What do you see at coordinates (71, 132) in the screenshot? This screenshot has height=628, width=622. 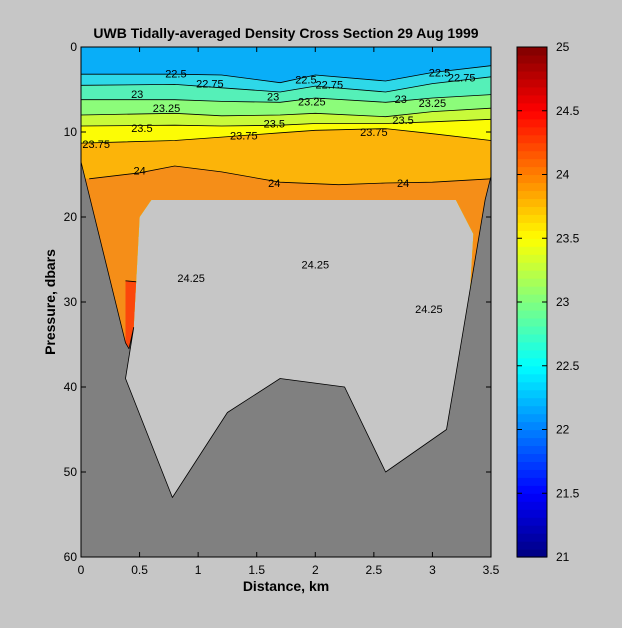 I see `y-tick-label: 10` at bounding box center [71, 132].